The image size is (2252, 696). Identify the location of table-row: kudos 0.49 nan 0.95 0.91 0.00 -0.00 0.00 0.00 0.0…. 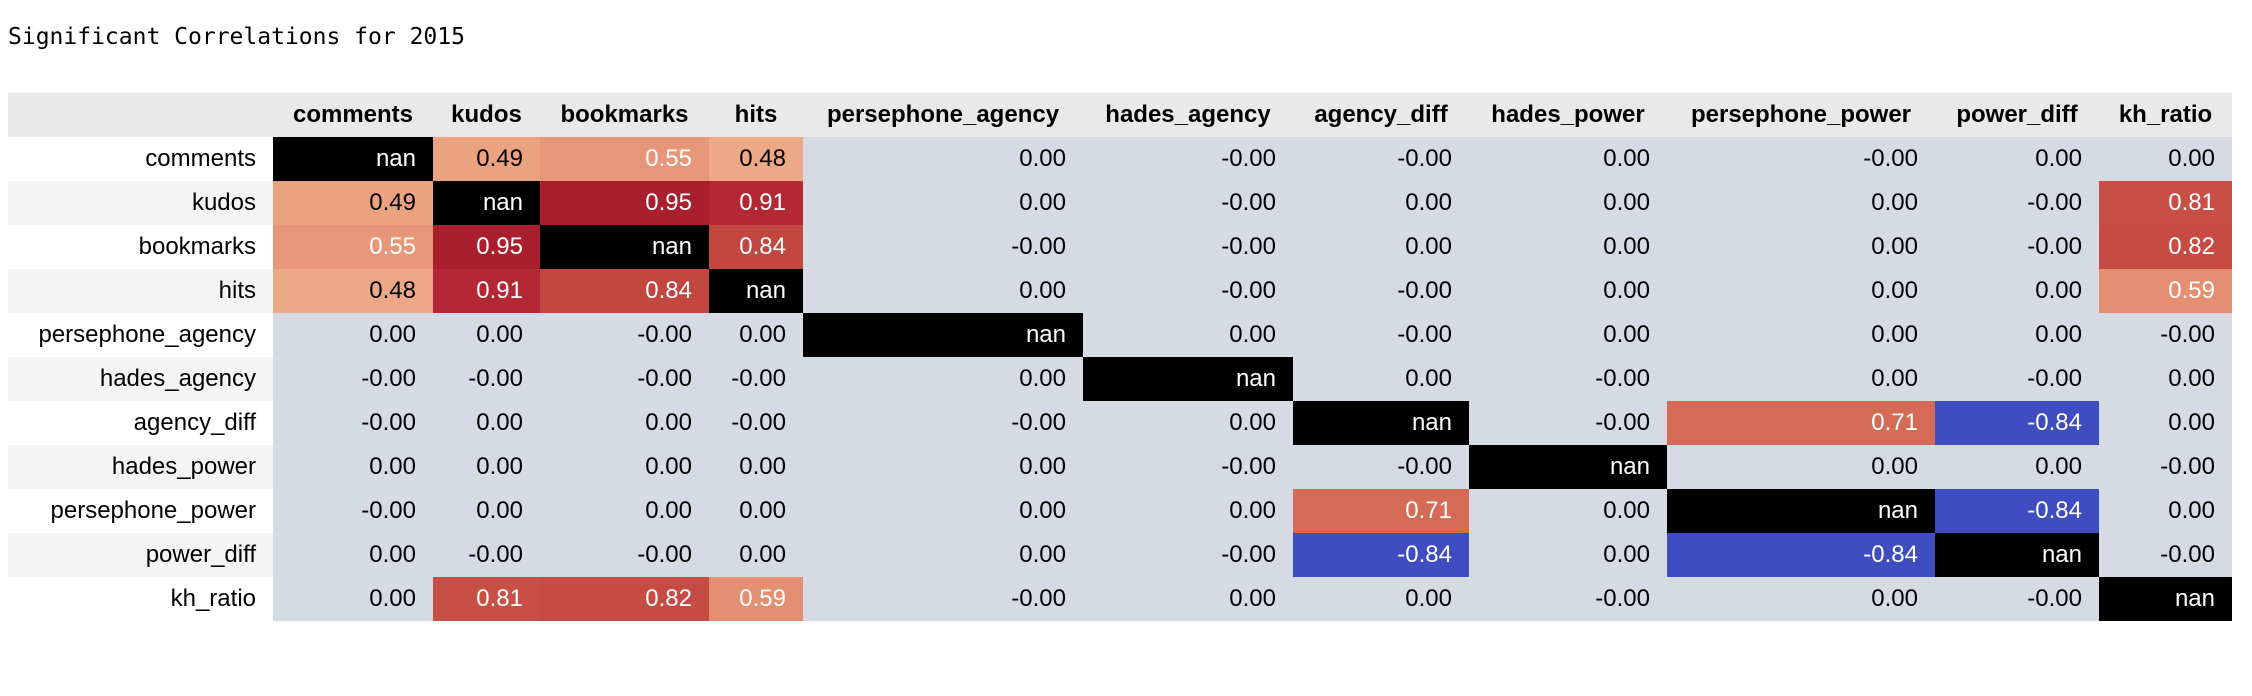
(1120, 203).